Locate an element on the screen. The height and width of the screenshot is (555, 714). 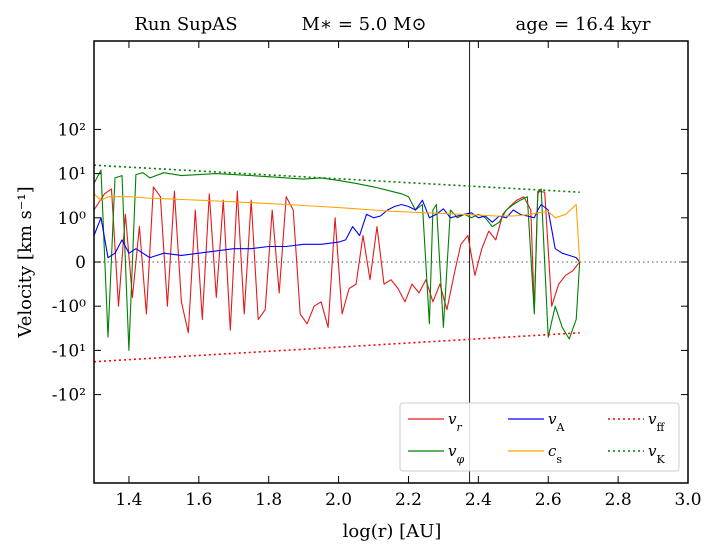
y-tick-label: -10² is located at coordinates (69, 396).